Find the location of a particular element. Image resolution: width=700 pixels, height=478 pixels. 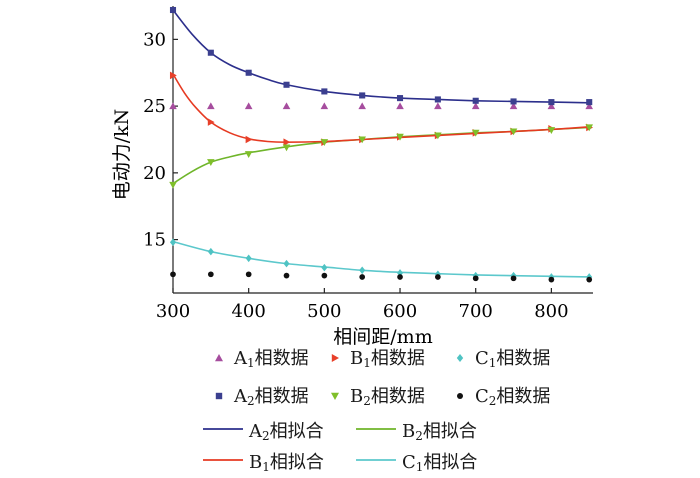

y-tick-label: 25 is located at coordinates (154, 106).